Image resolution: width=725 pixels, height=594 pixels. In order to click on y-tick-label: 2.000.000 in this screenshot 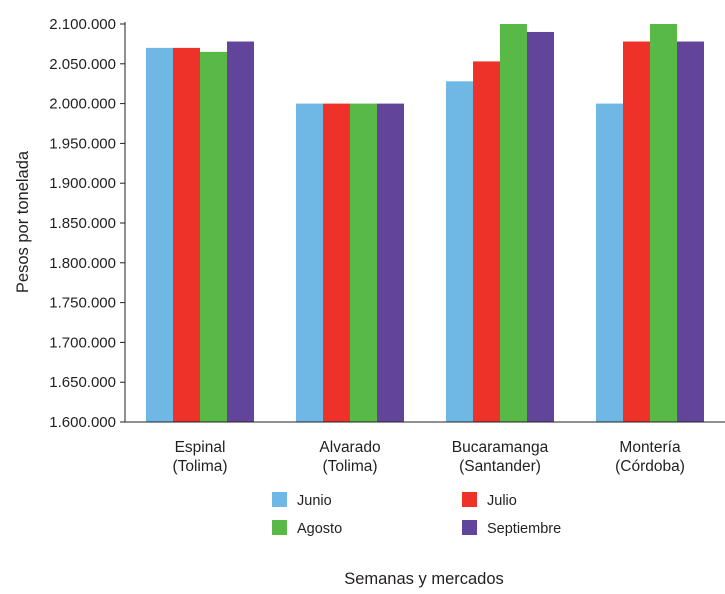, I will do `click(82, 104)`.